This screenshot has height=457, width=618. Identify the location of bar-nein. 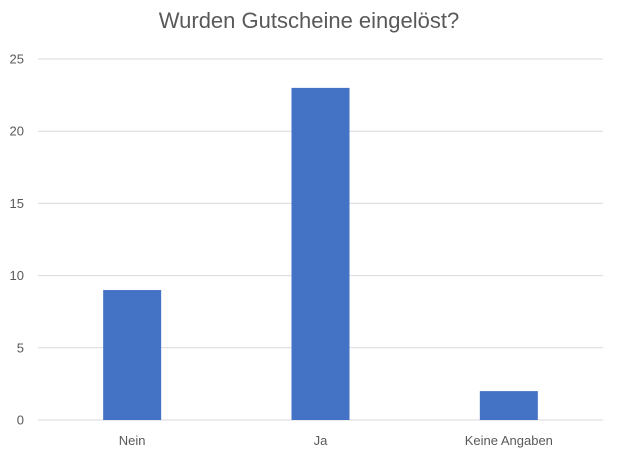
(132, 355).